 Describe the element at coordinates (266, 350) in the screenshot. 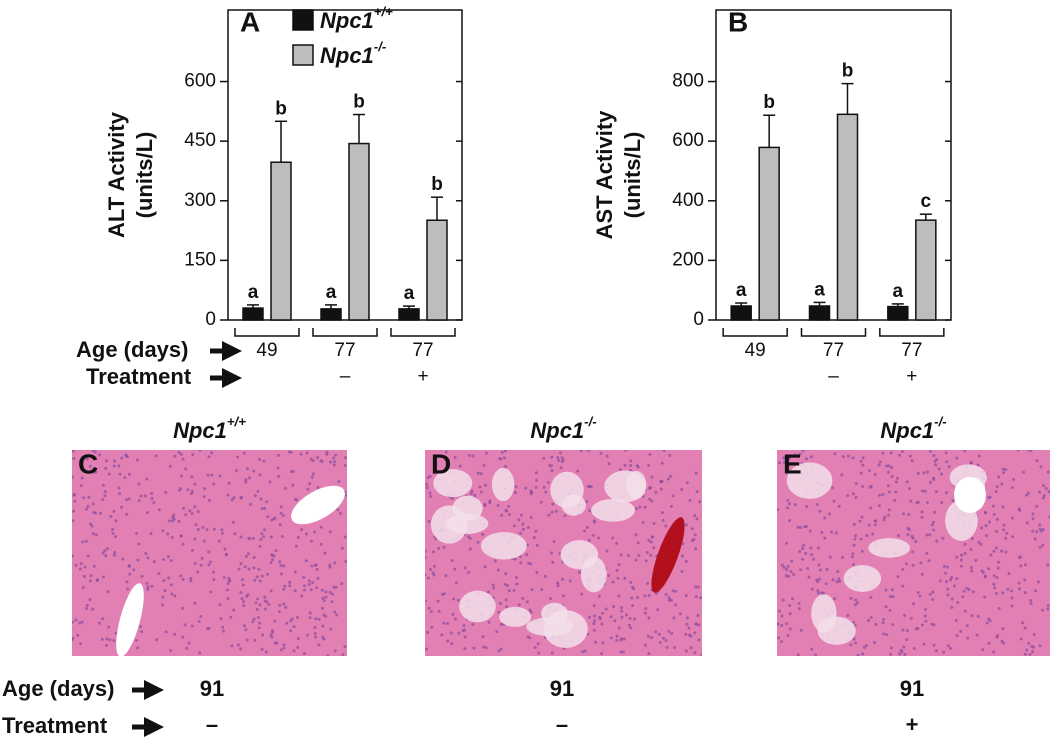

I see `x-tick-label: 49` at that location.